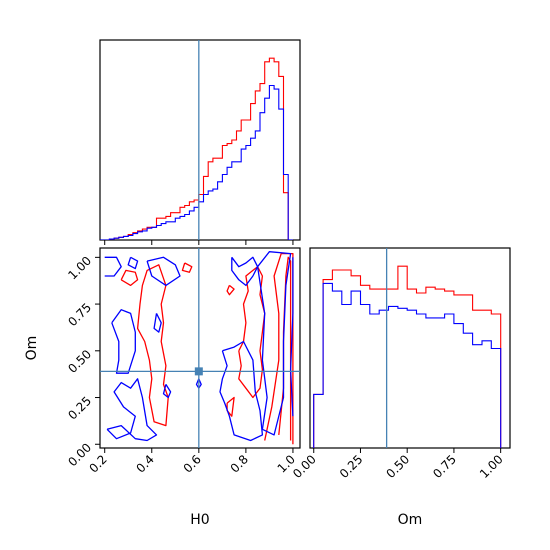 This screenshot has width=550, height=550. I want to click on h0-histogram-series, so click(196, 140).